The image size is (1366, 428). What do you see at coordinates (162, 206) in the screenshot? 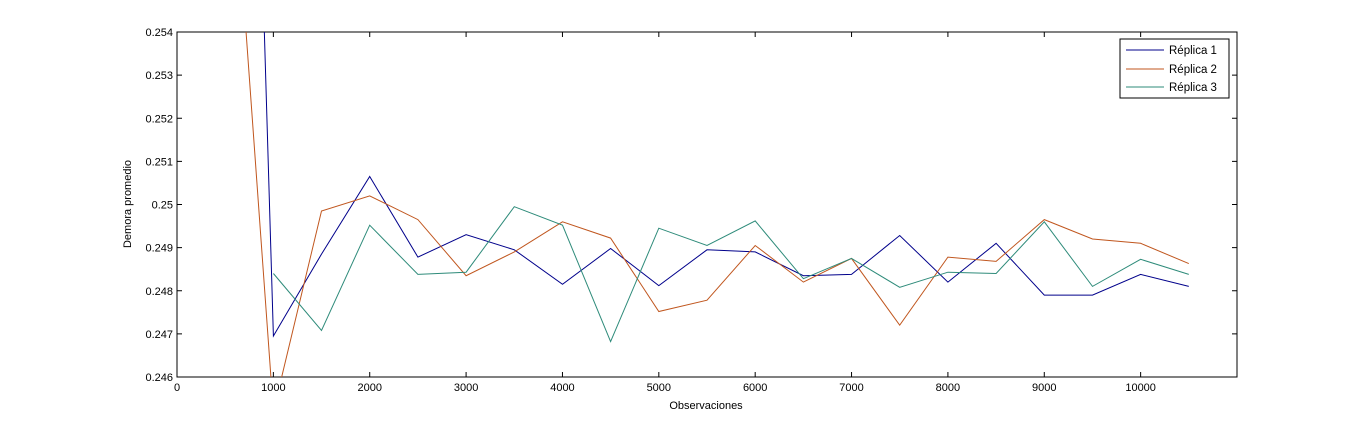
I see `y-tick-label: 0.25` at bounding box center [162, 206].